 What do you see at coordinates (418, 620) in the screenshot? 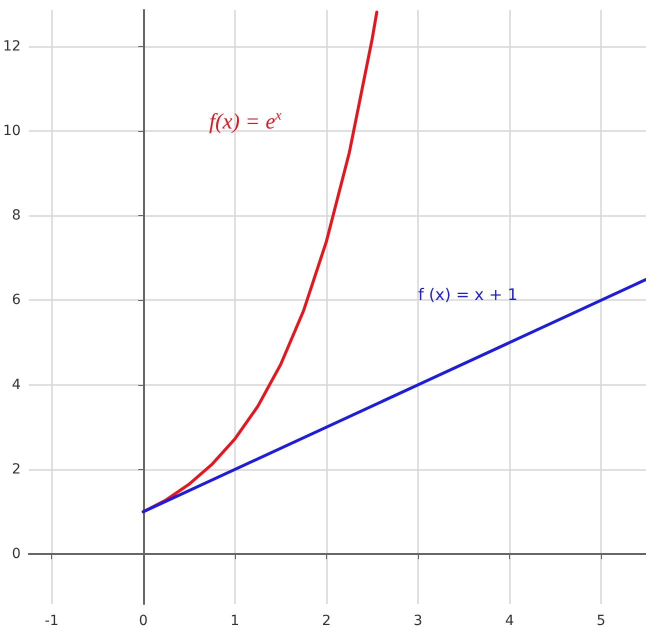
I see `x-tick-label: 3` at bounding box center [418, 620].